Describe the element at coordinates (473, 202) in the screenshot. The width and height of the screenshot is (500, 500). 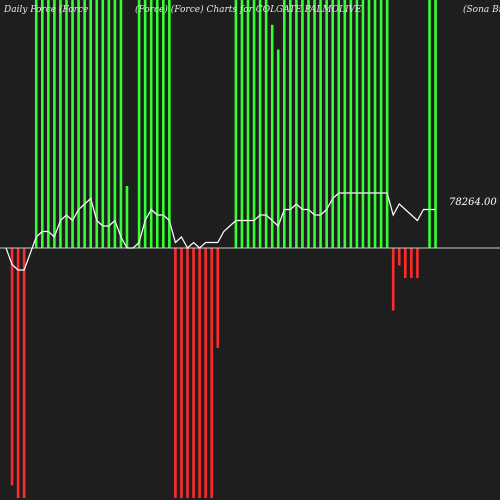
I see `price-label: 78264.00` at that location.